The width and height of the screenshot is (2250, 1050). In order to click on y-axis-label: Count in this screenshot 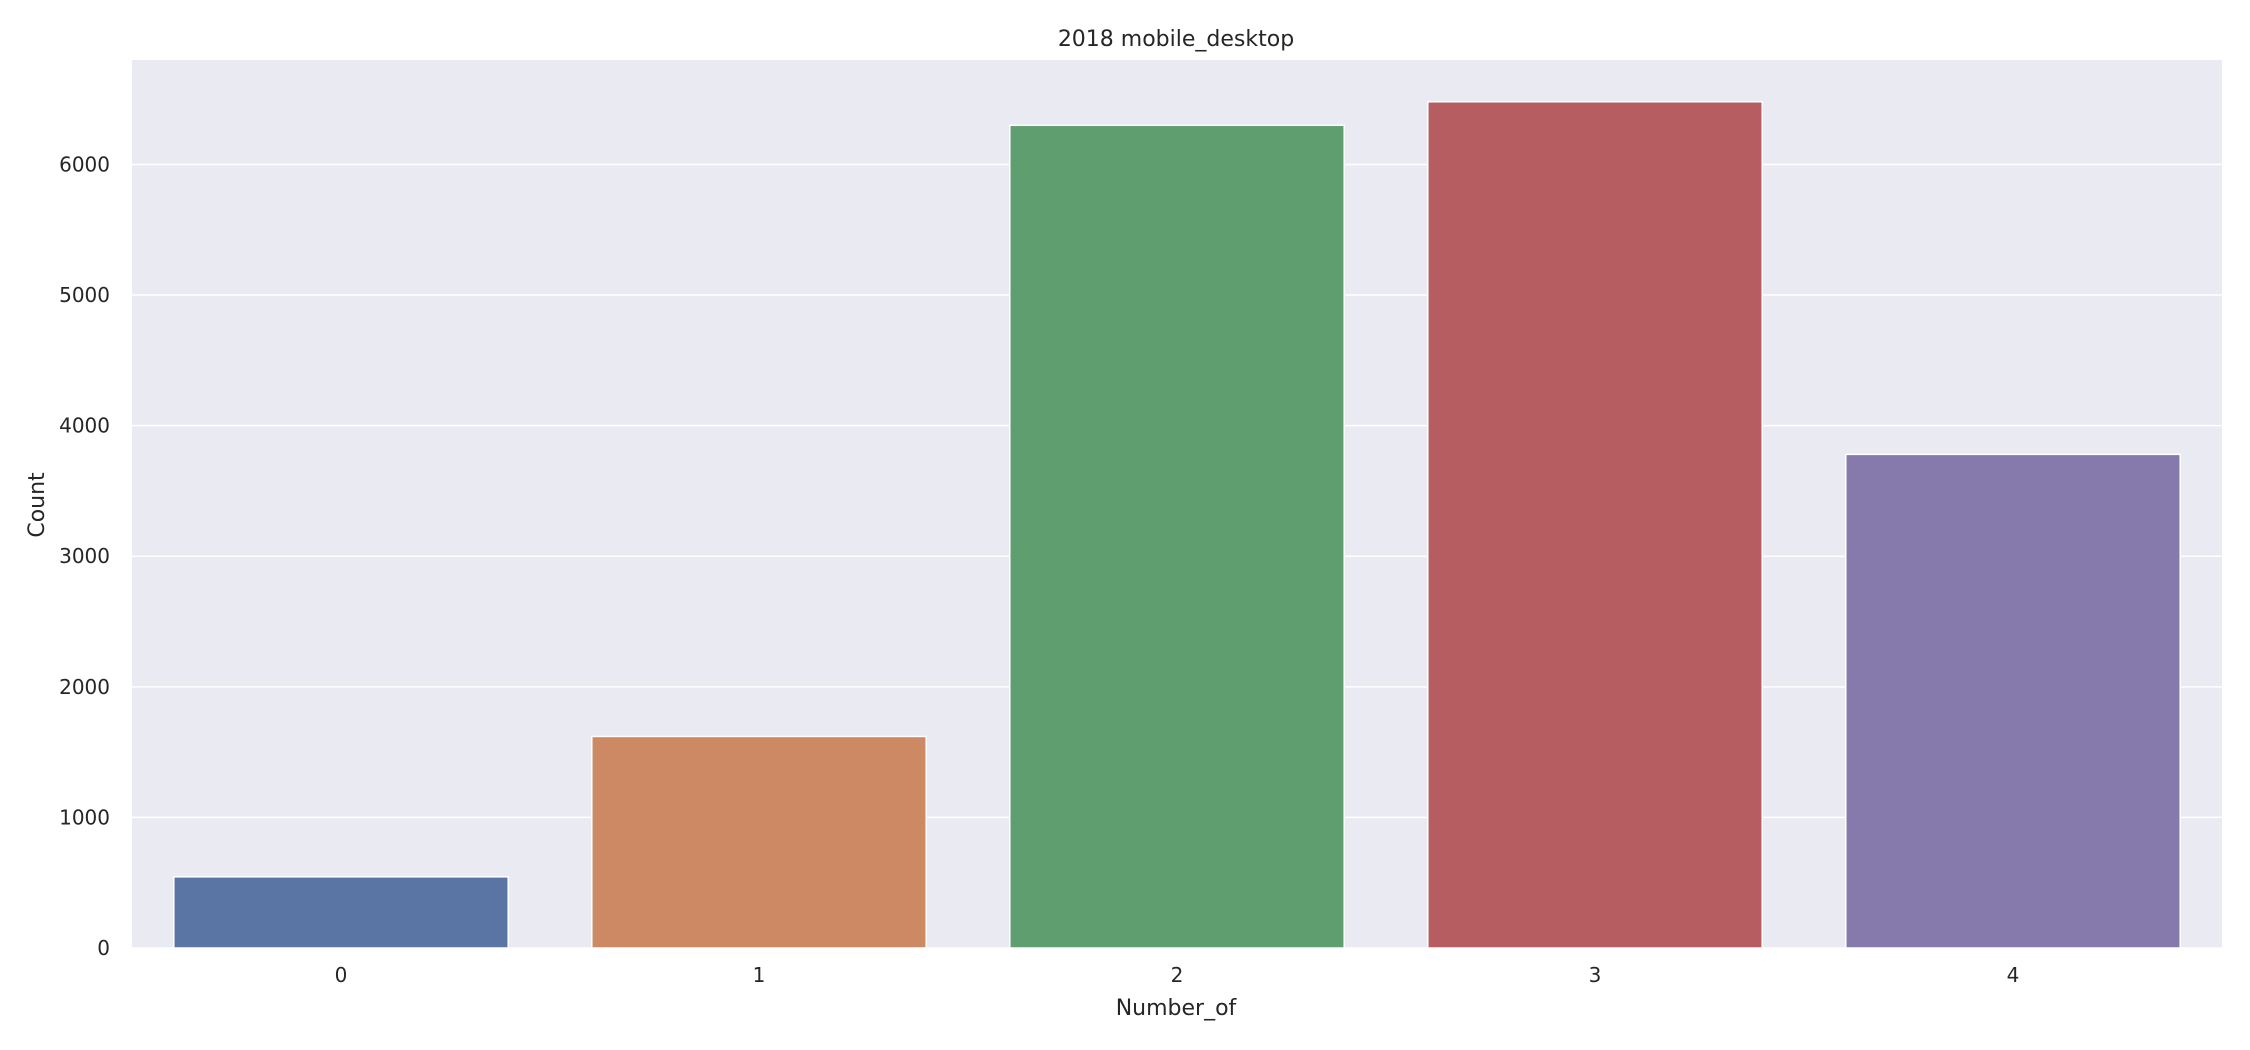, I will do `click(37, 505)`.